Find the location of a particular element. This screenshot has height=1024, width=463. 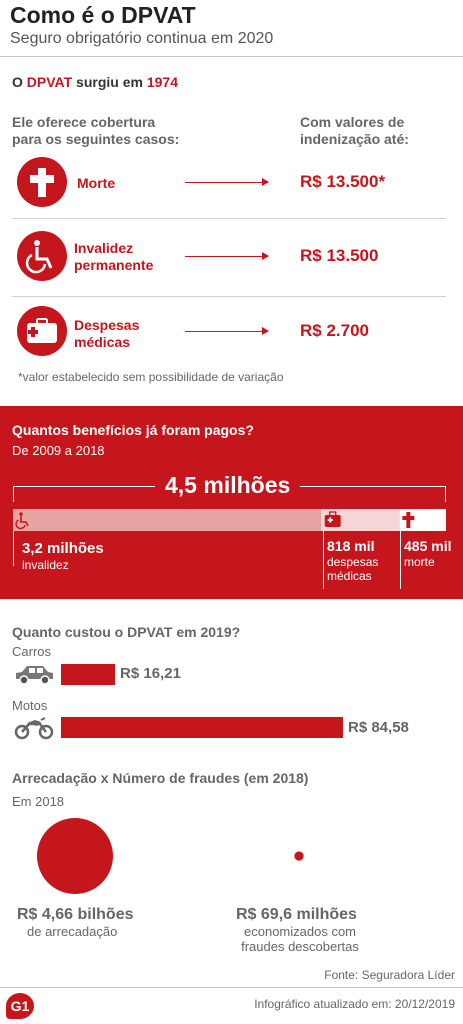

benefits-total: 4,5 milhões is located at coordinates (228, 485).